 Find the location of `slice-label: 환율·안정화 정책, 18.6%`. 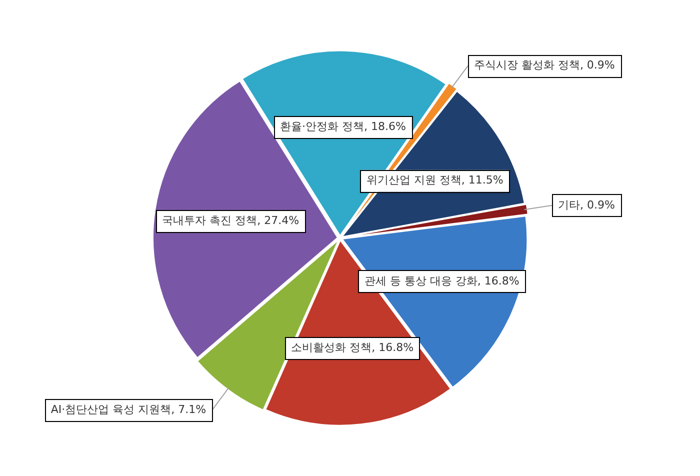

slice-label: 환율·안정화 정책, 18.6% is located at coordinates (343, 127).